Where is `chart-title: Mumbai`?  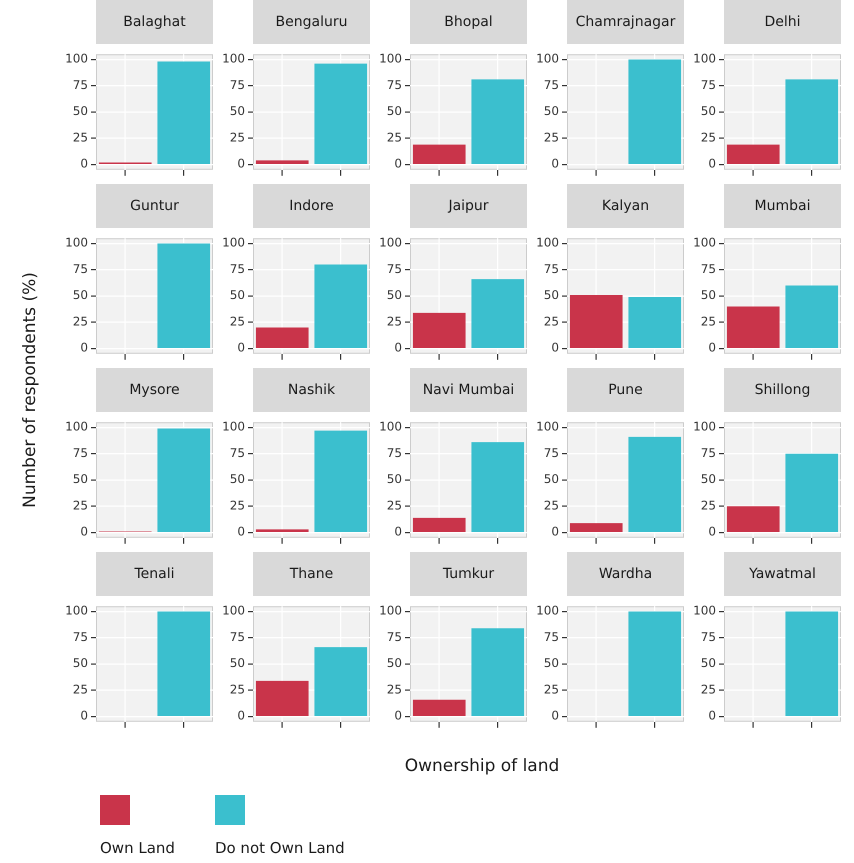
chart-title: Mumbai is located at coordinates (782, 206).